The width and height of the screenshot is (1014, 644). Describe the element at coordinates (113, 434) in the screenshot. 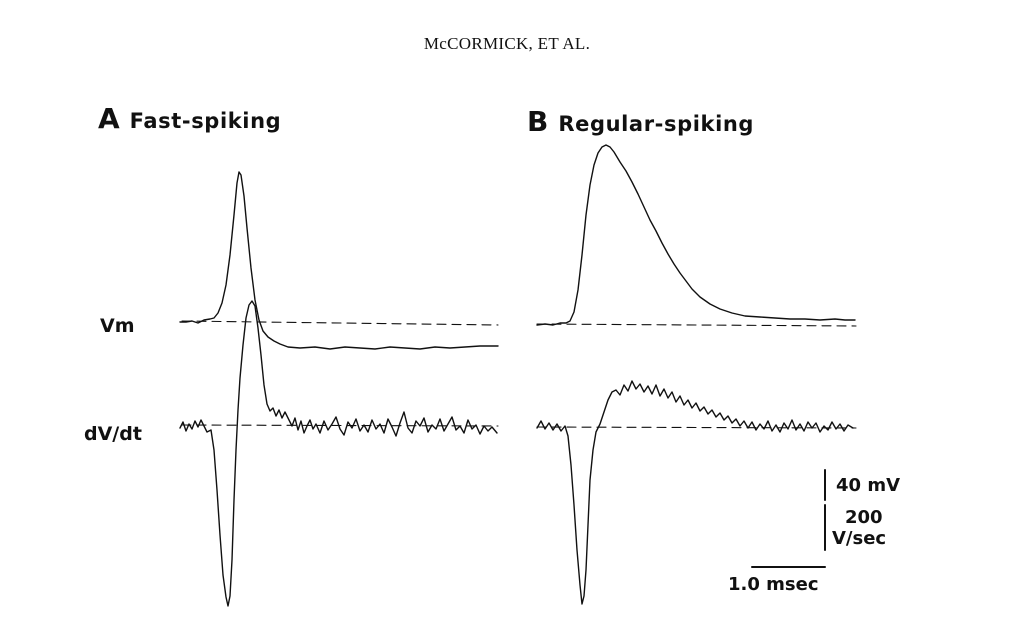

I see `dvdt-trace-label: dV/dt` at that location.